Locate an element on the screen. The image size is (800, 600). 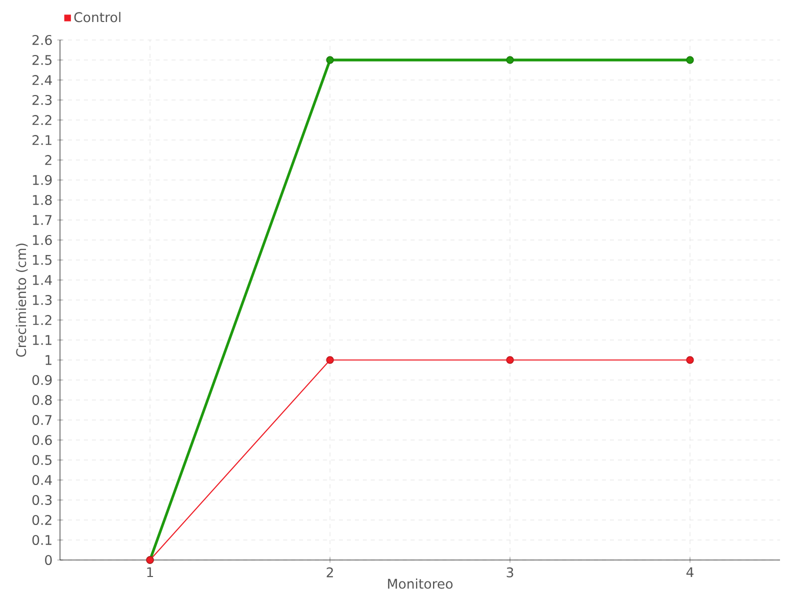
y-tick-label: 2.2 is located at coordinates (42, 120).